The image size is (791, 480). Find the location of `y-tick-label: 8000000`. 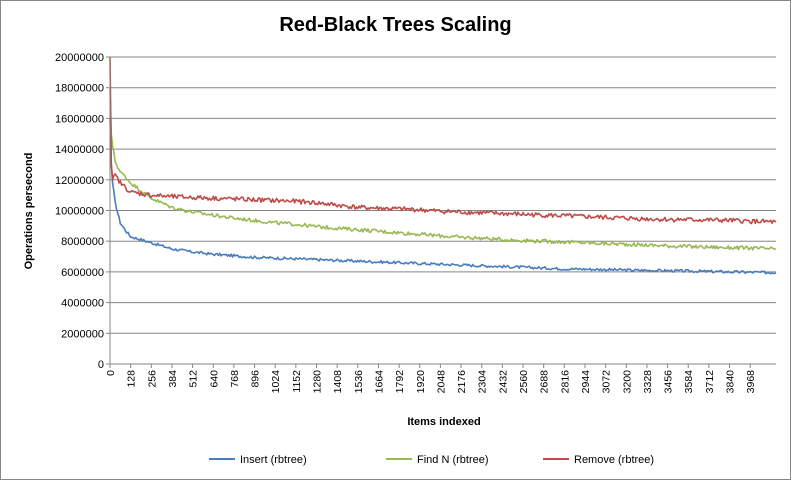

y-tick-label: 8000000 is located at coordinates (82, 242).